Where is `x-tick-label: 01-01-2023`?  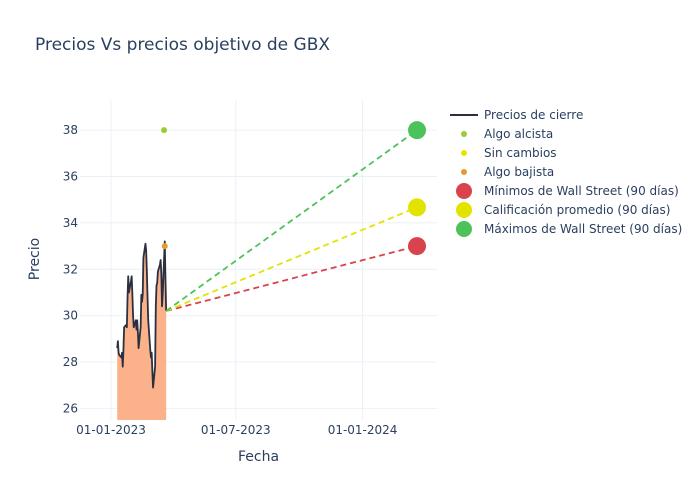 x-tick-label: 01-01-2023 is located at coordinates (111, 430).